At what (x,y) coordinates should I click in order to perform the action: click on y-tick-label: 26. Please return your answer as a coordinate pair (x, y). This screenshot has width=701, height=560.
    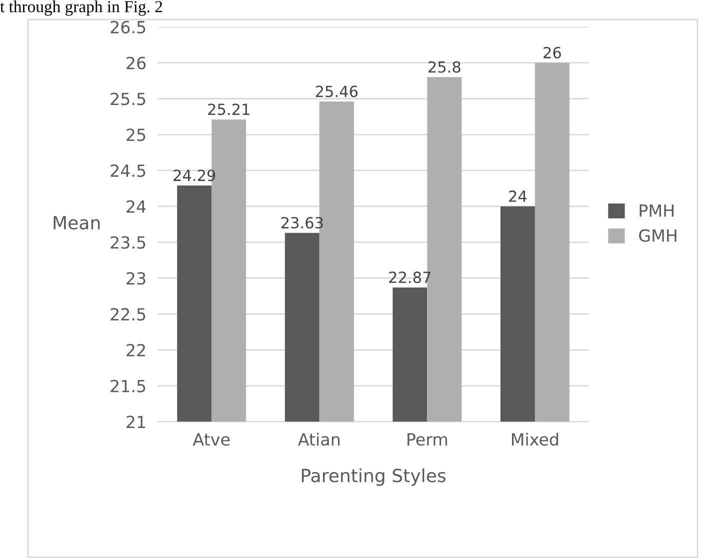
    Looking at the image, I should click on (136, 63).